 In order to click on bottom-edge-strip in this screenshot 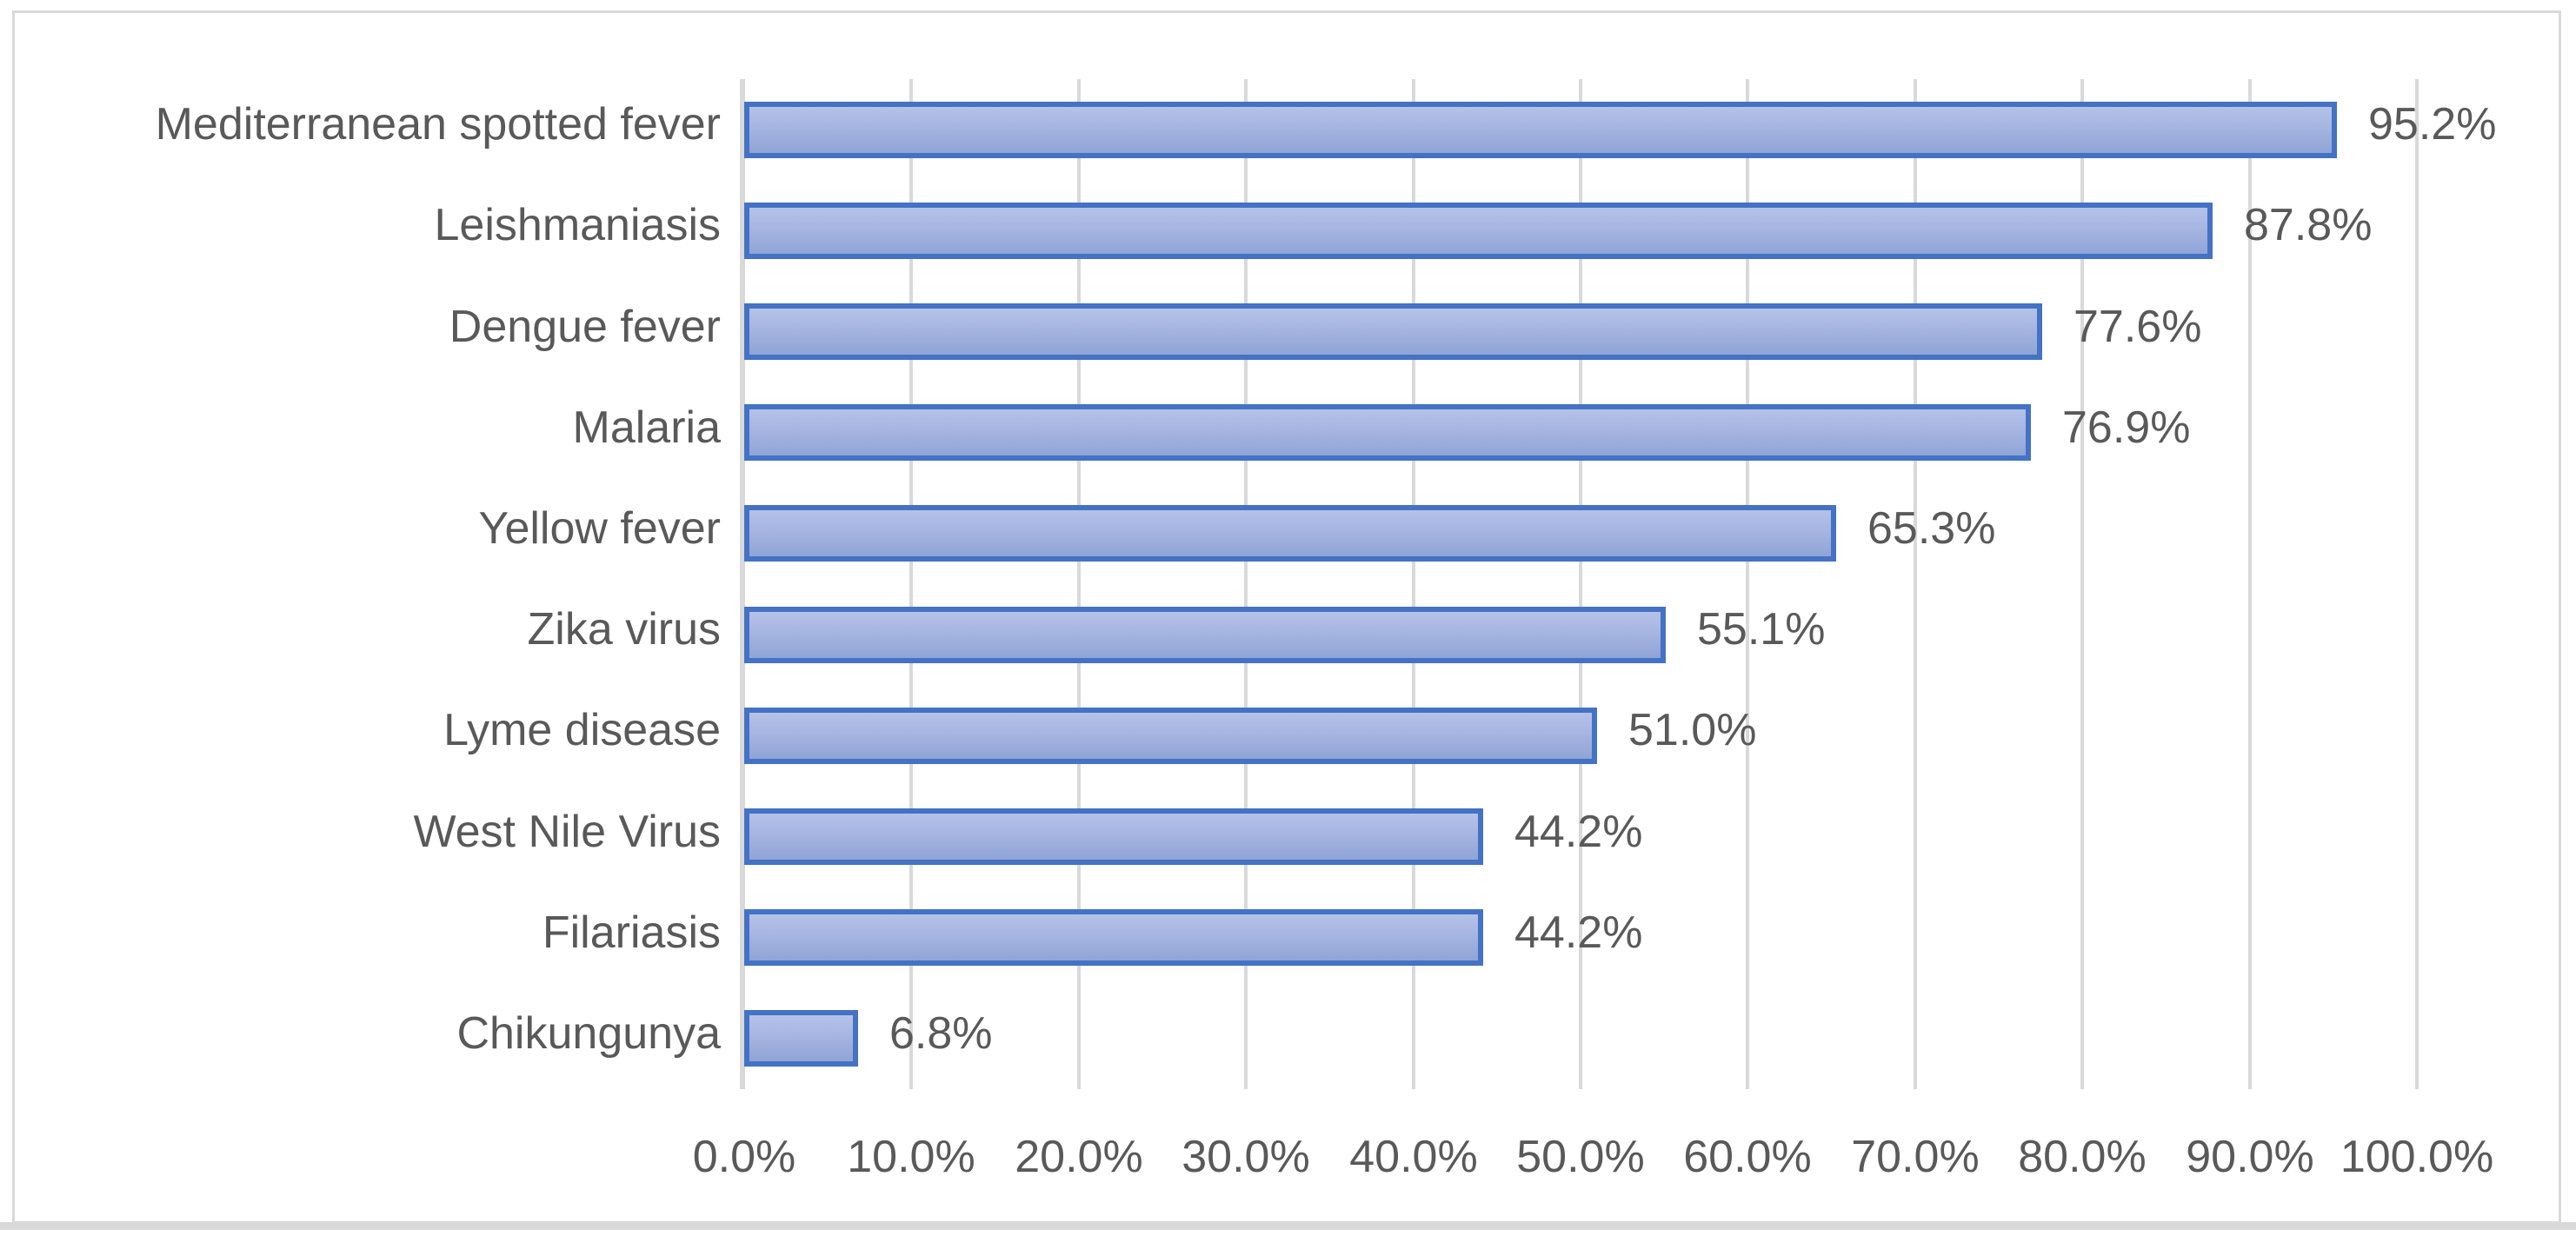, I will do `click(1288, 1226)`.